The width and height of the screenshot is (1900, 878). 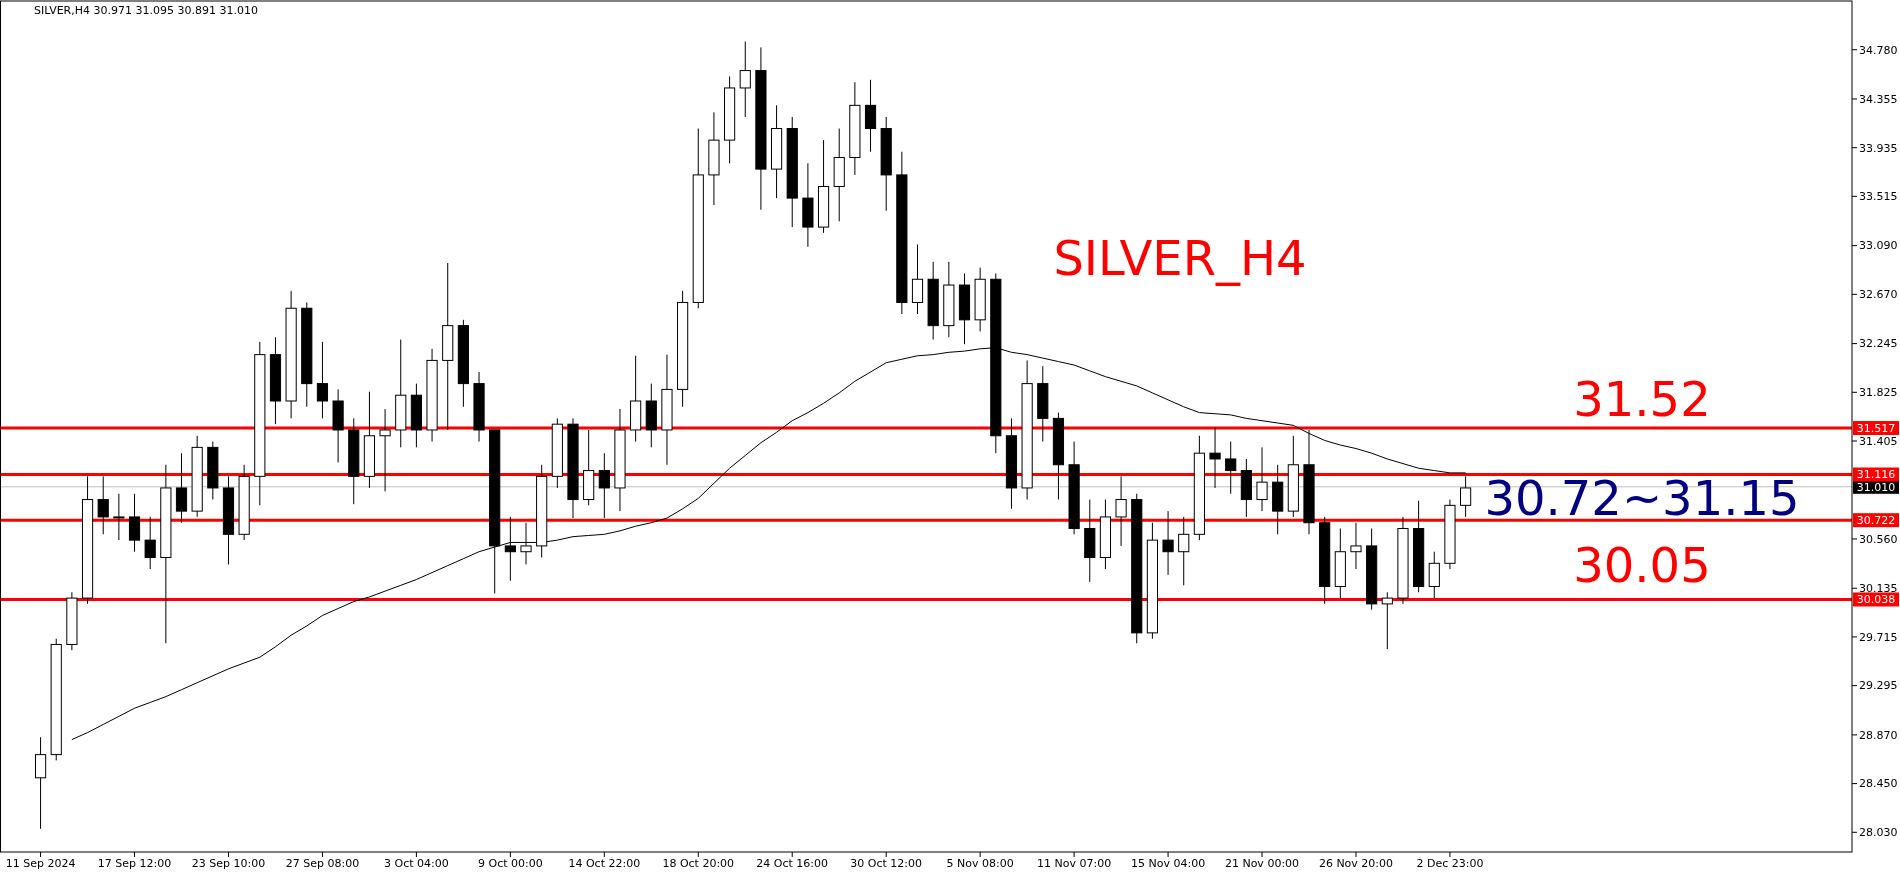 What do you see at coordinates (1876, 600) in the screenshot?
I see `ref-line-label: 30.038` at bounding box center [1876, 600].